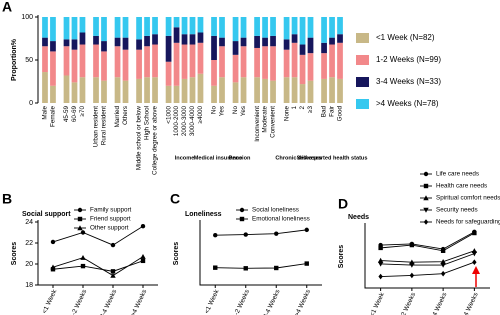  Describe the element at coordinates (29, 222) in the screenshot. I see `y-tick-label: 24` at that location.